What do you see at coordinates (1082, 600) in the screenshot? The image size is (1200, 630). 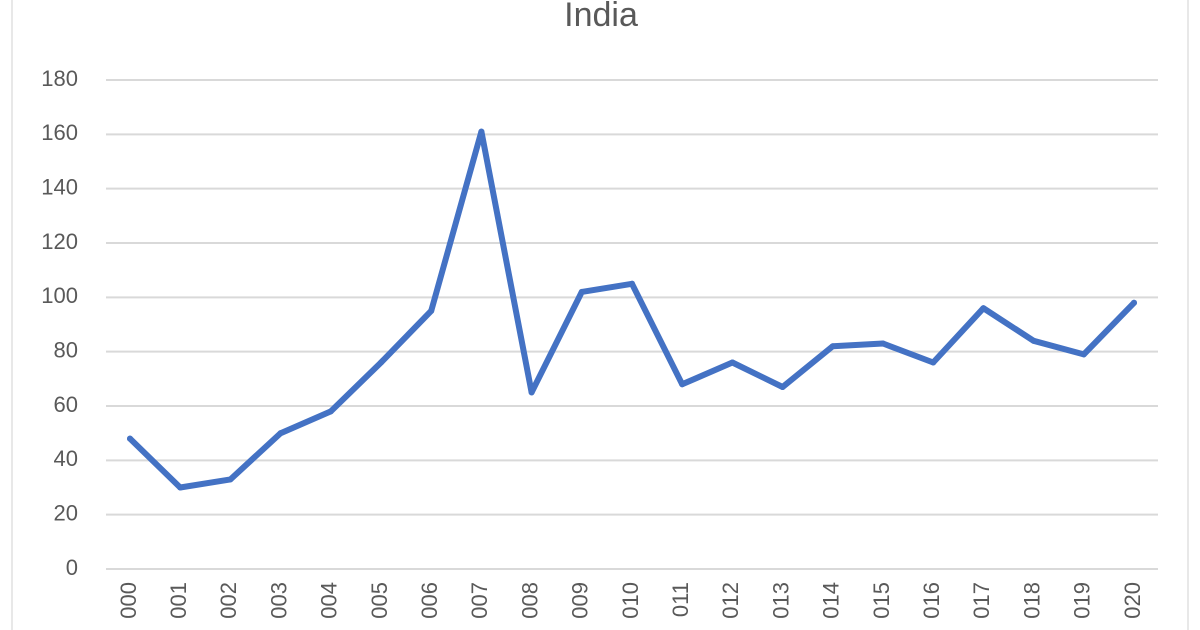 I see `x-tick-label: 019` at bounding box center [1082, 600].